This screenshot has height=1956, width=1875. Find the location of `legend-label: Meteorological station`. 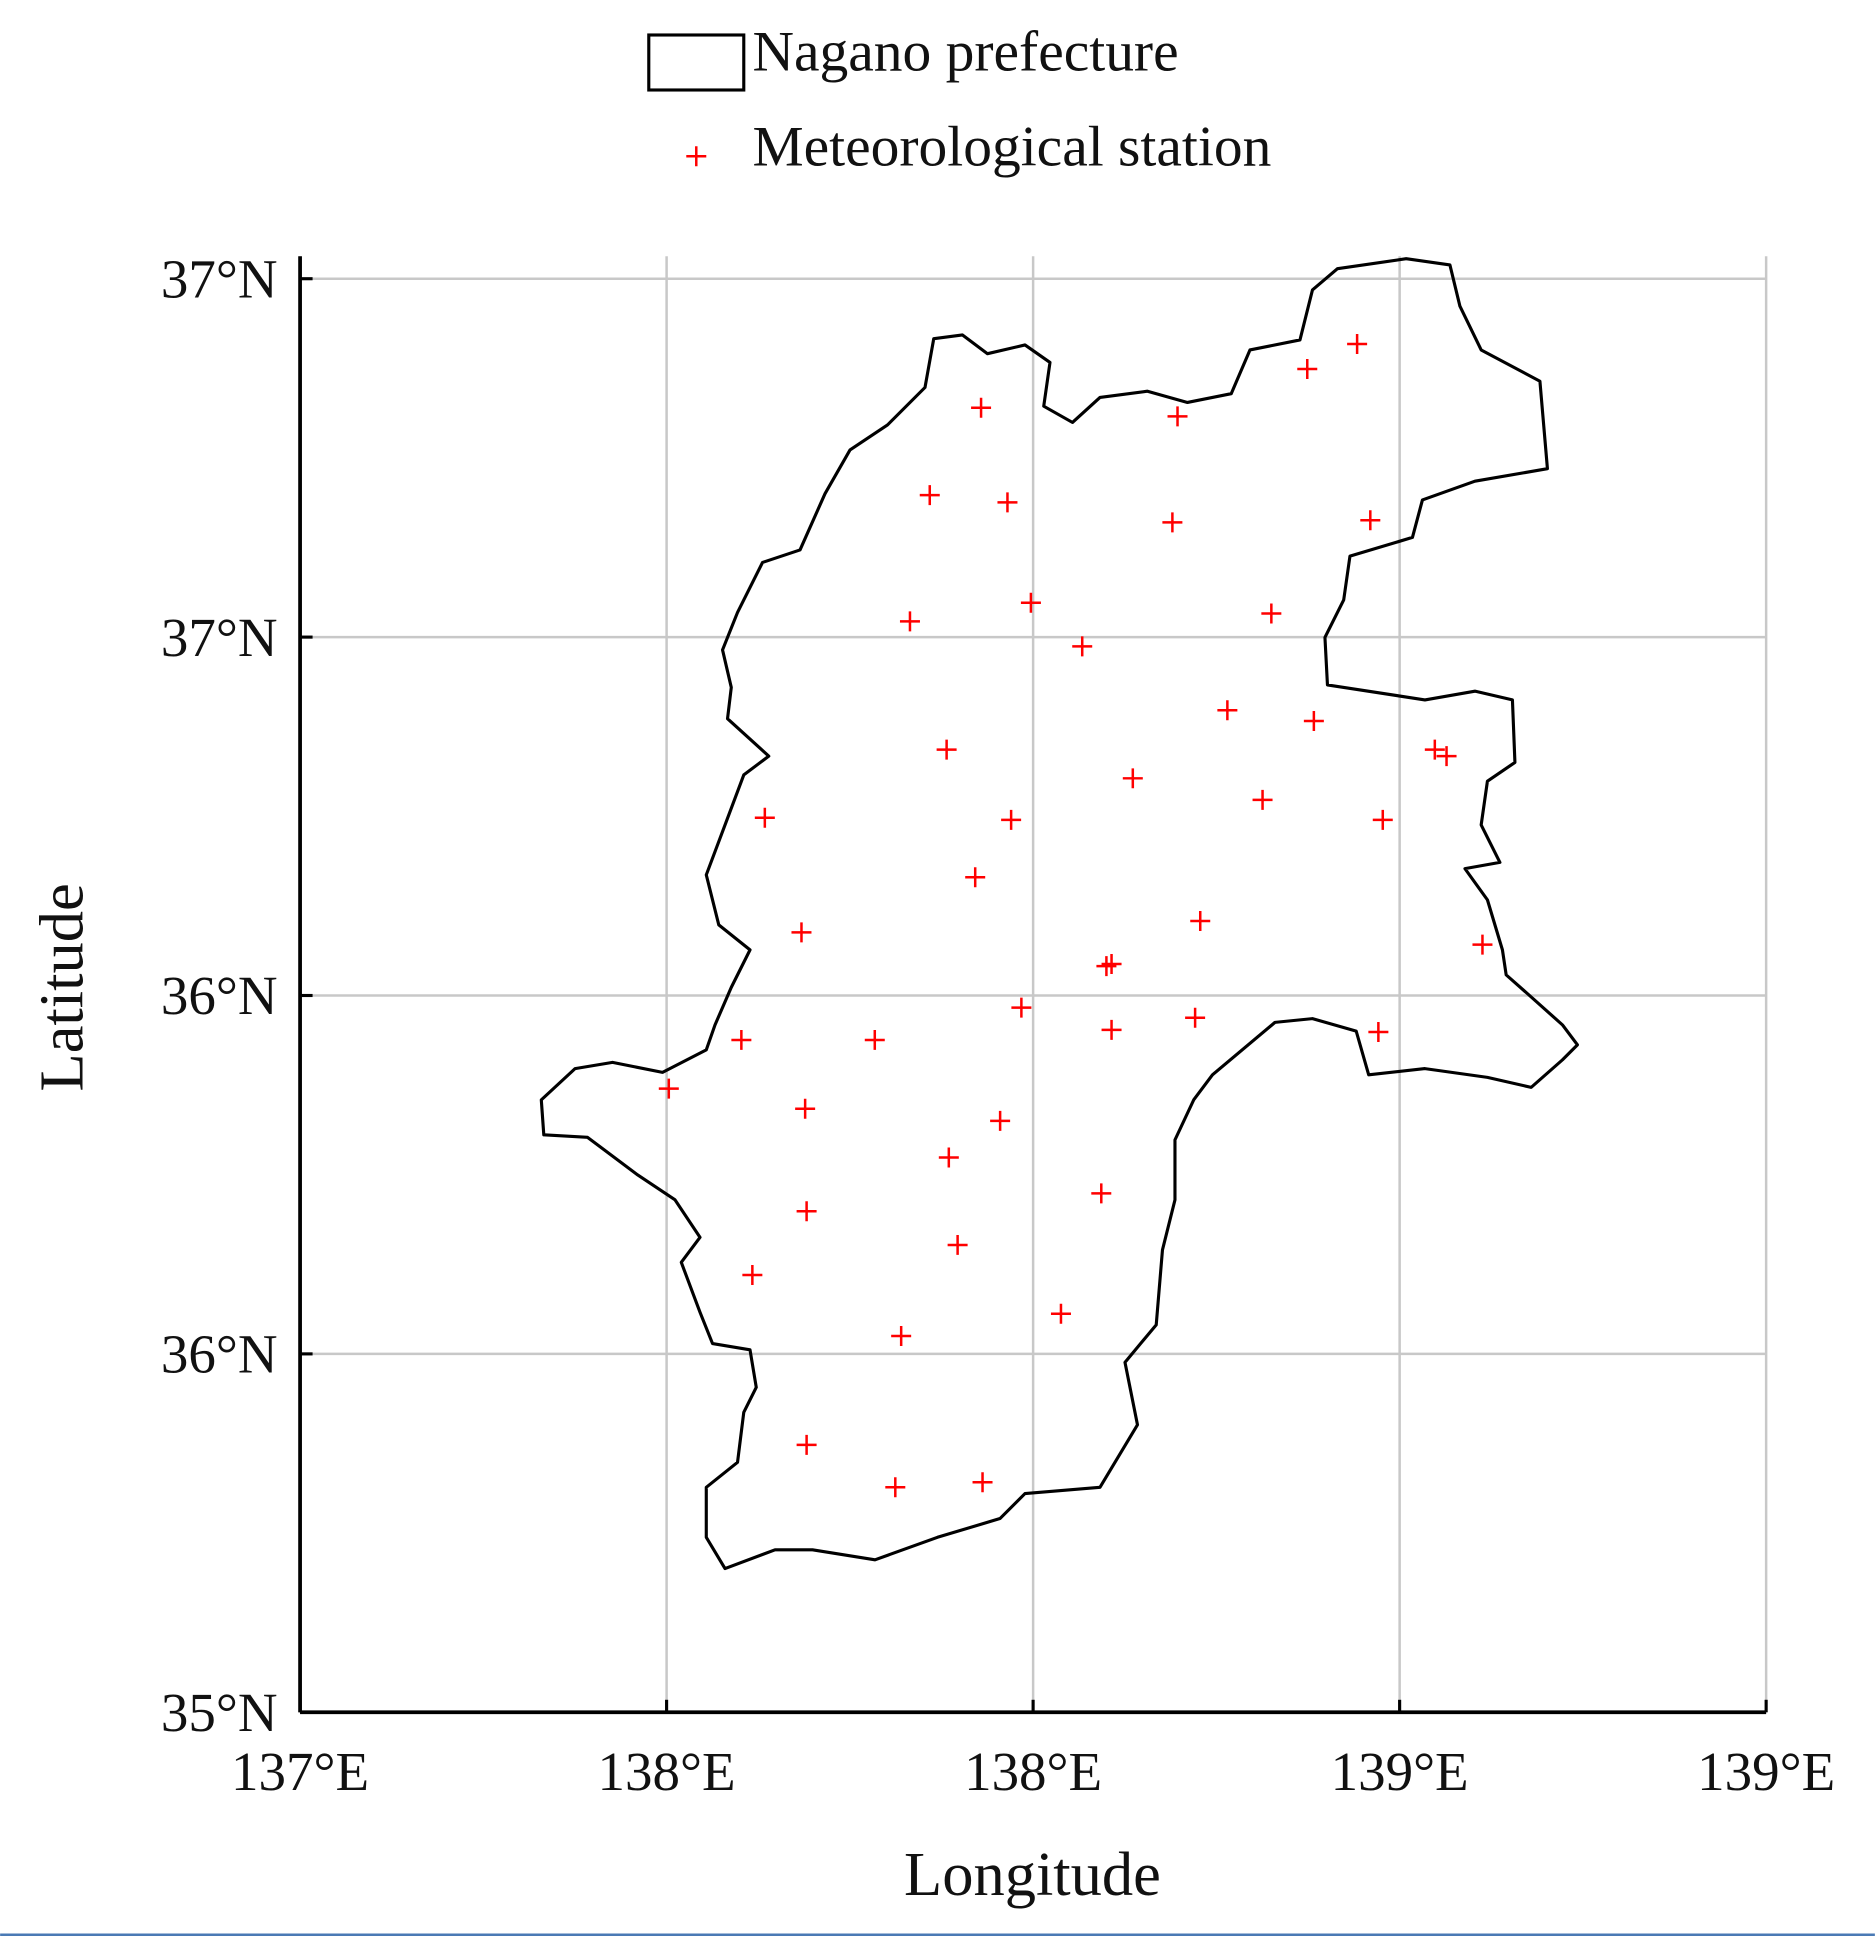

legend-label: Meteorological station is located at coordinates (1012, 147).